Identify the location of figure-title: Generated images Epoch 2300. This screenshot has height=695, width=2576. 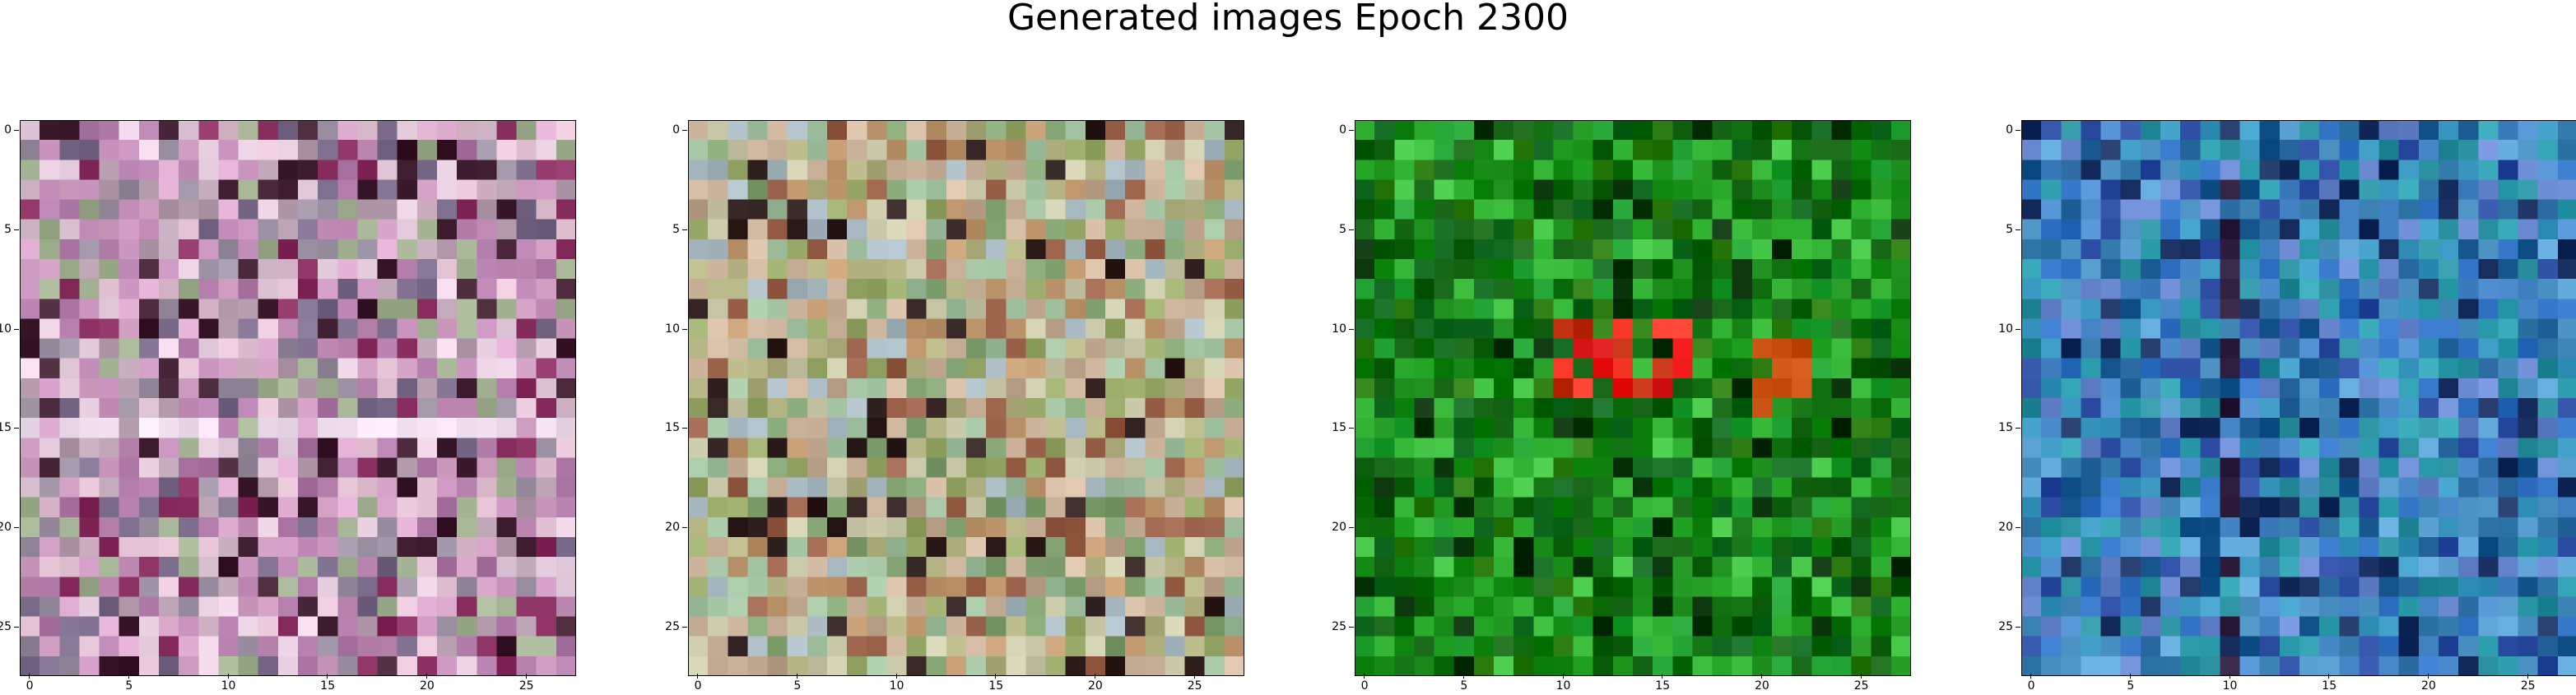
(1288, 19).